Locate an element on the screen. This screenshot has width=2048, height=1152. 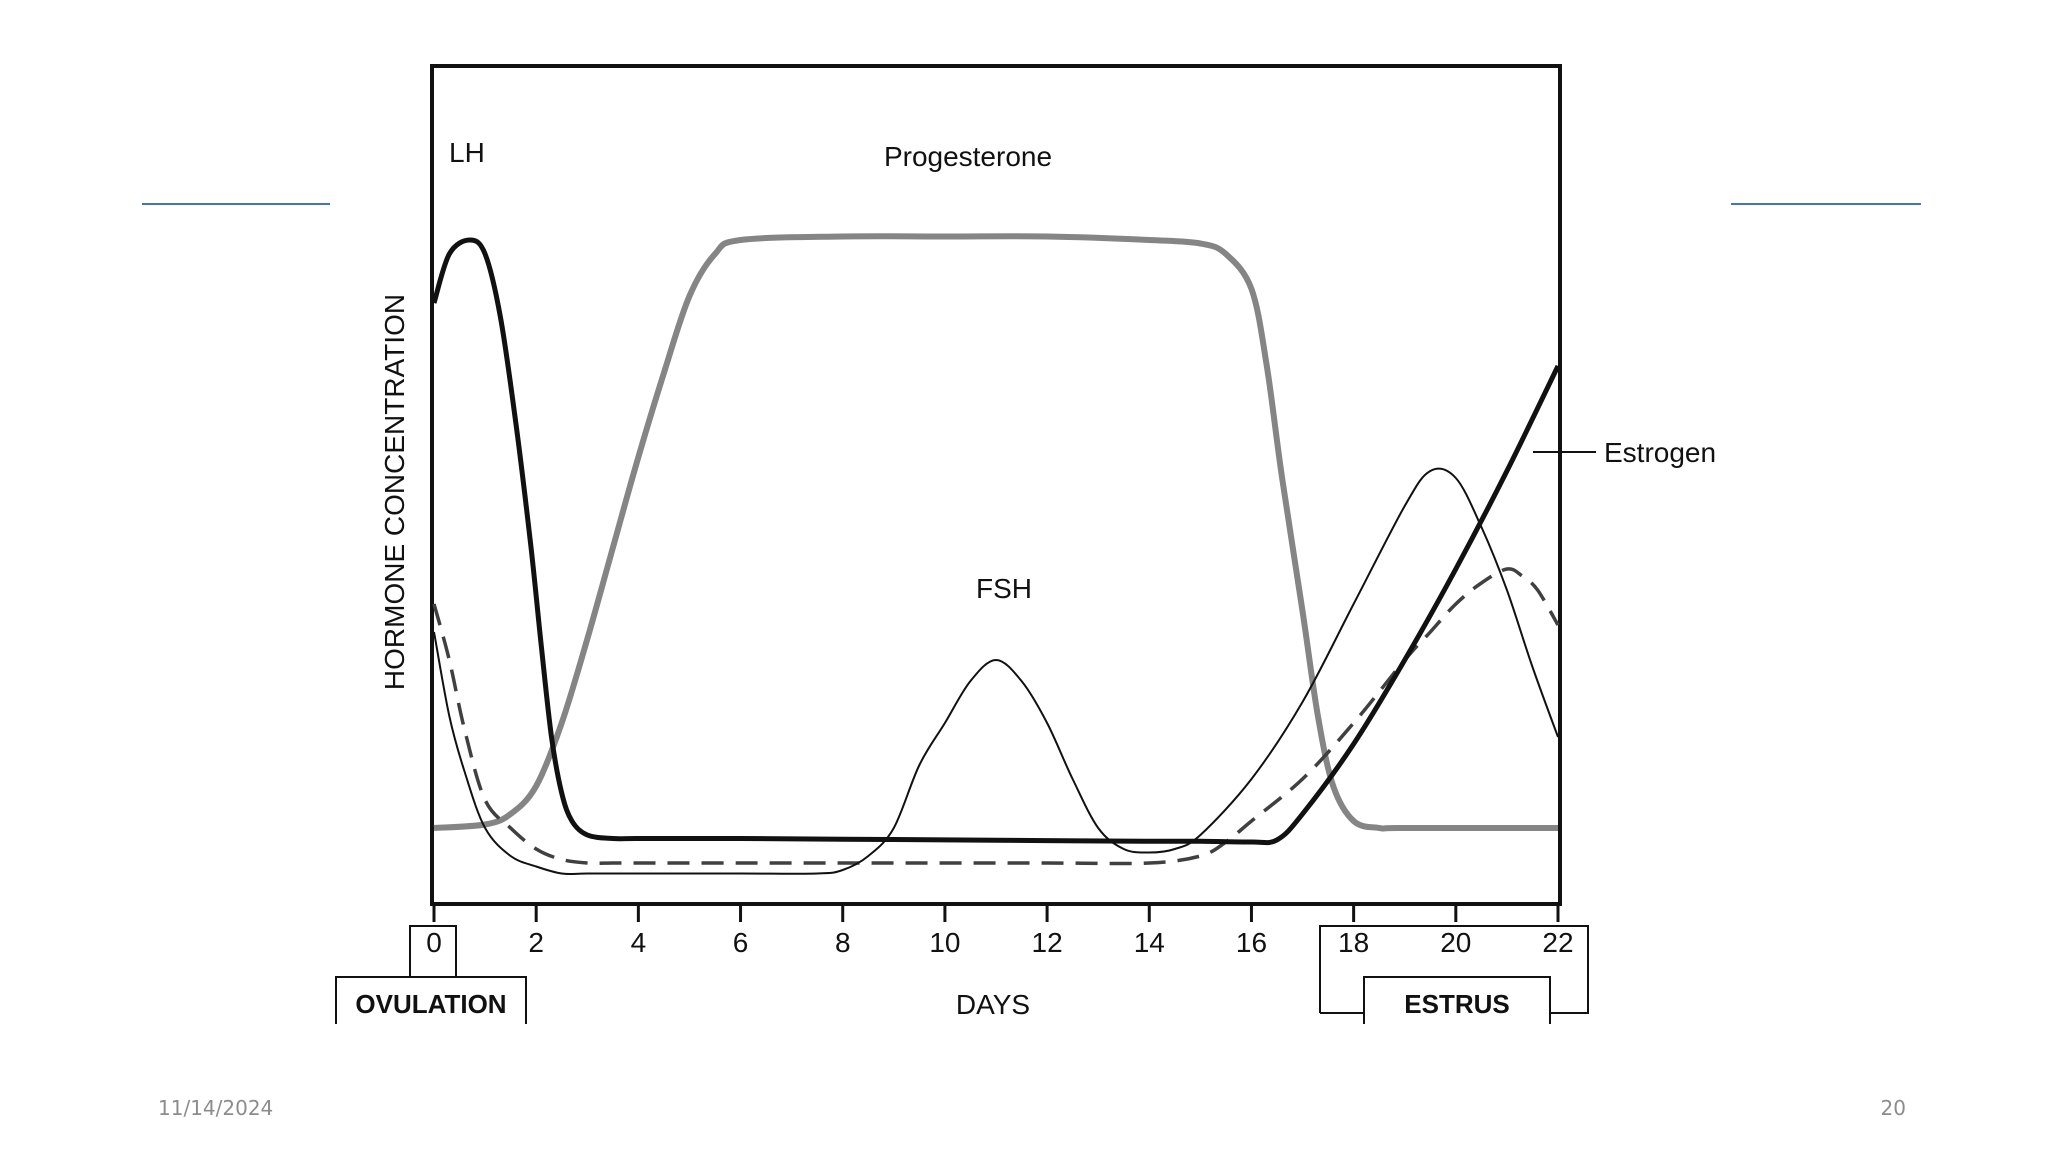
x-tick-label: 16 is located at coordinates (1251, 942).